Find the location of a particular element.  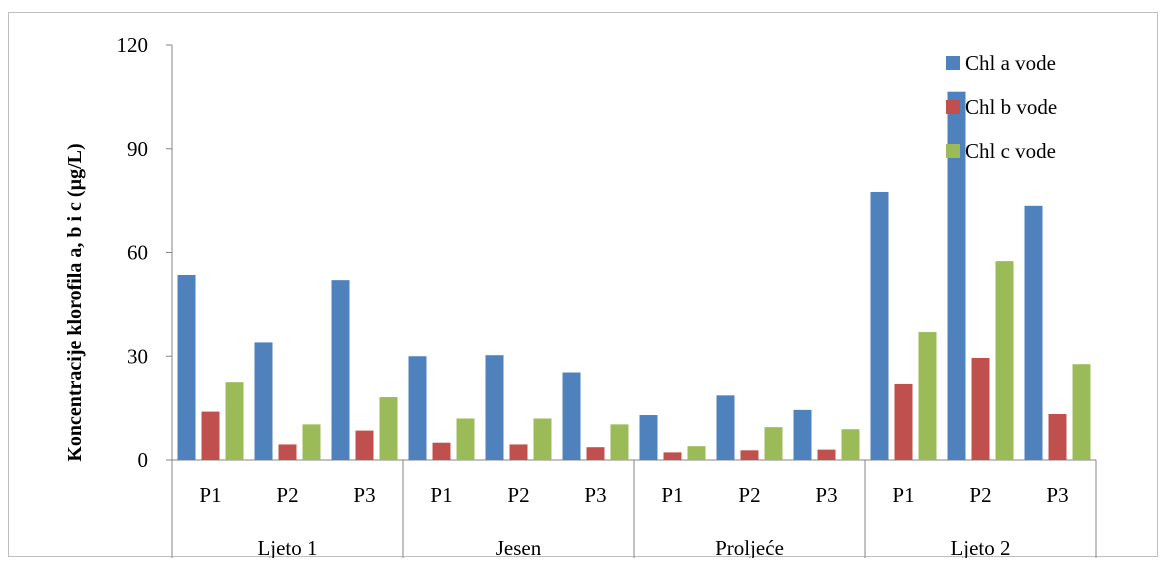

x-group-label: Ljeto 2 is located at coordinates (980, 547).